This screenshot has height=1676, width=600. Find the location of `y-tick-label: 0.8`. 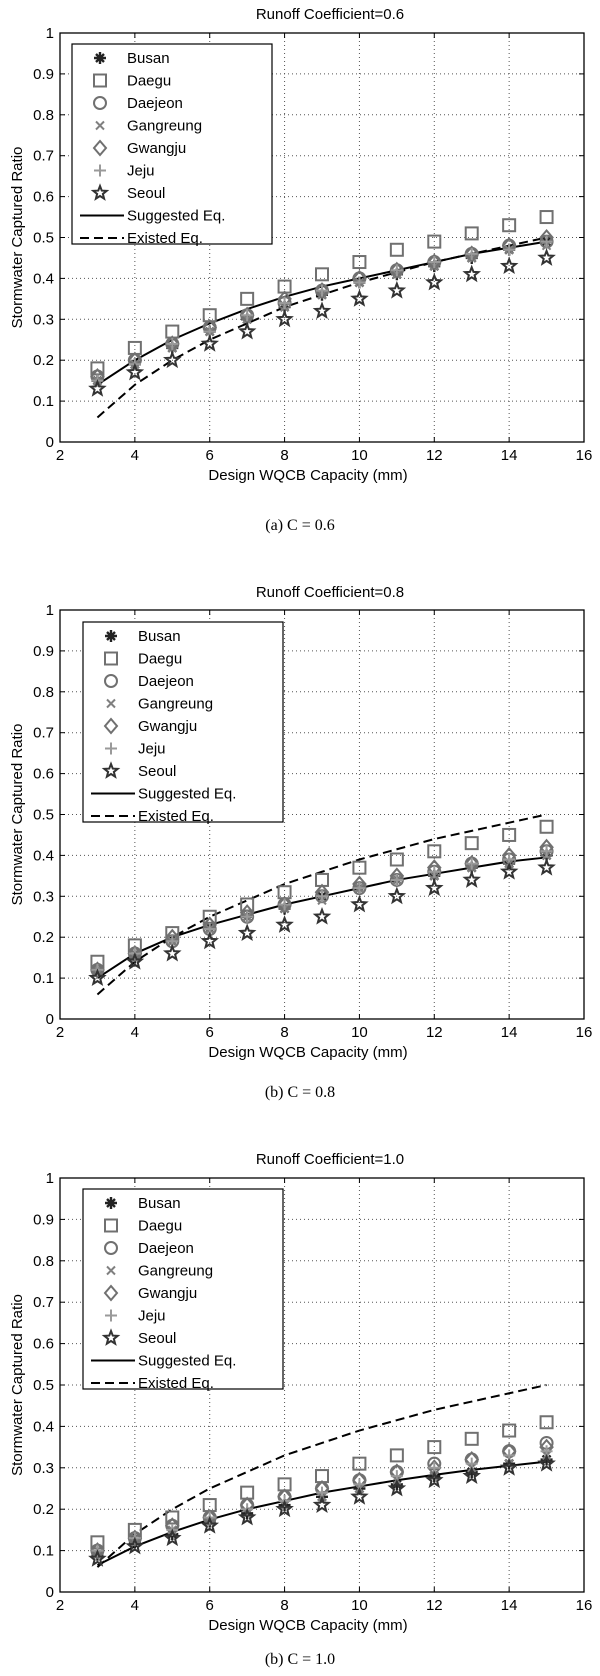

y-tick-label: 0.8 is located at coordinates (43, 115).